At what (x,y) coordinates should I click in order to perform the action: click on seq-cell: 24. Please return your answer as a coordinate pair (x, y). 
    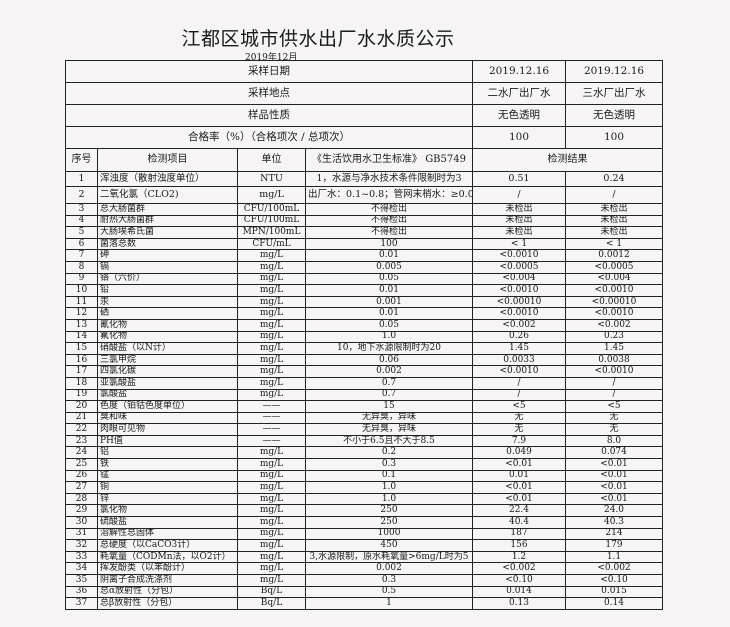
    Looking at the image, I should click on (81, 453).